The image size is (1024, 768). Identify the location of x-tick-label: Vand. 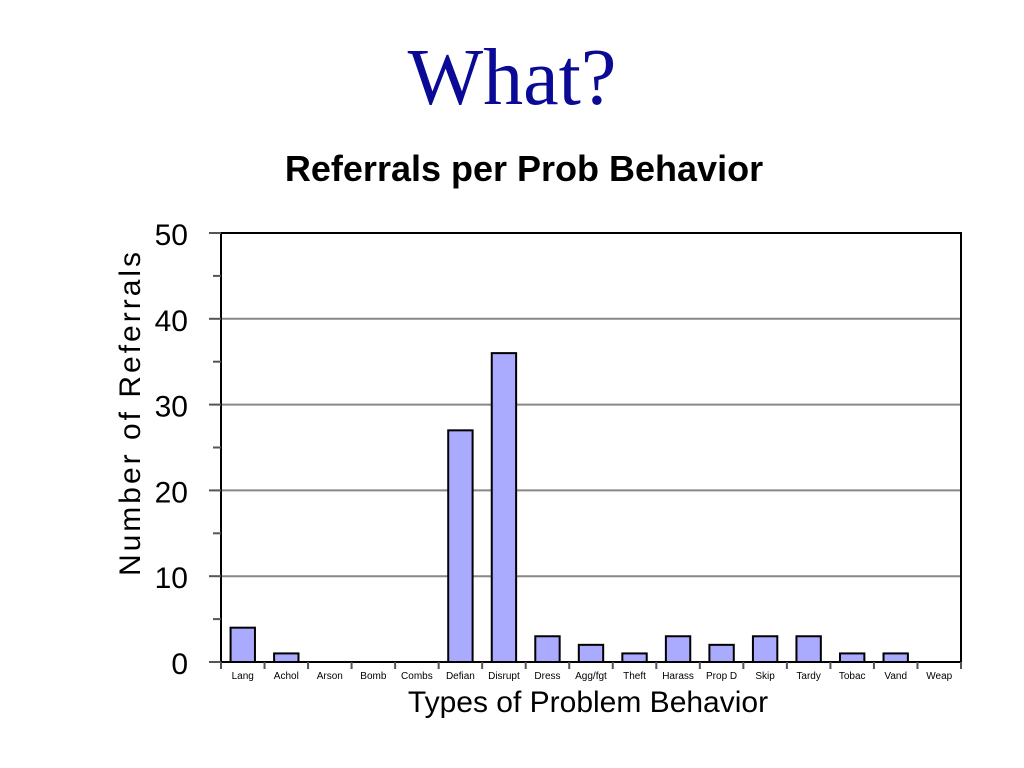
(895, 676).